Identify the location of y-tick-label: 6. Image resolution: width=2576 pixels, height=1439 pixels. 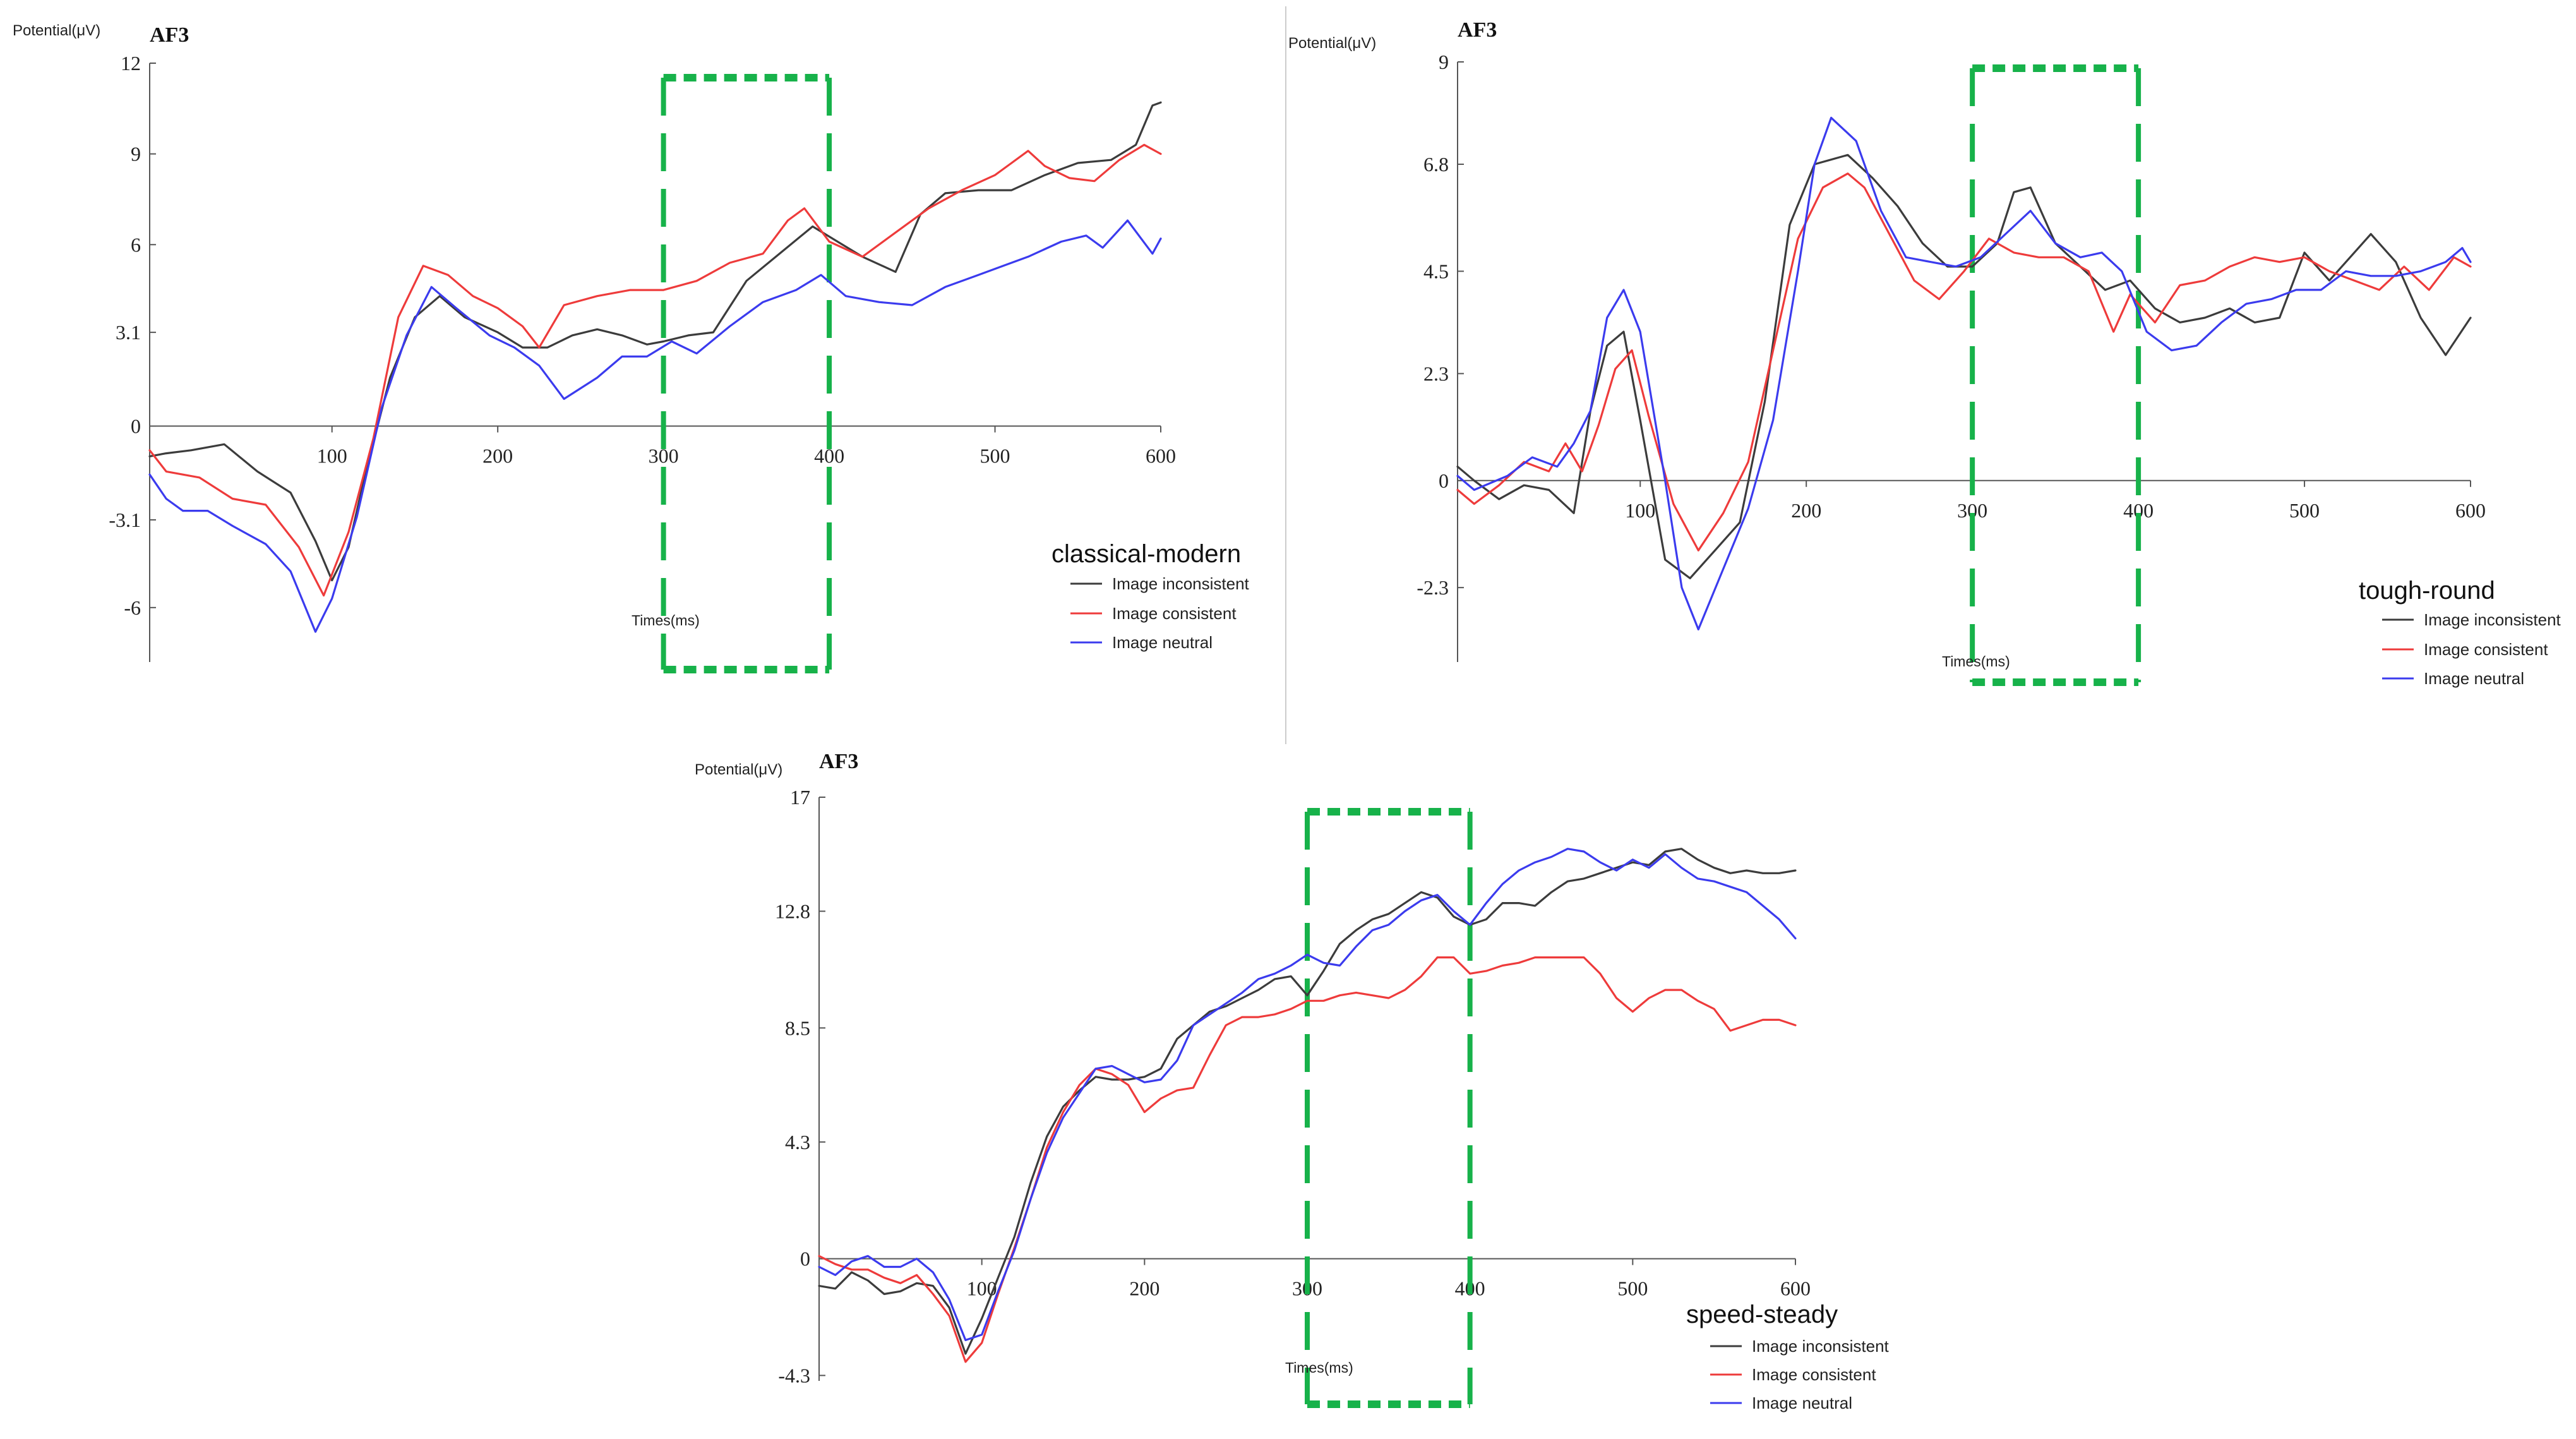
(136, 244).